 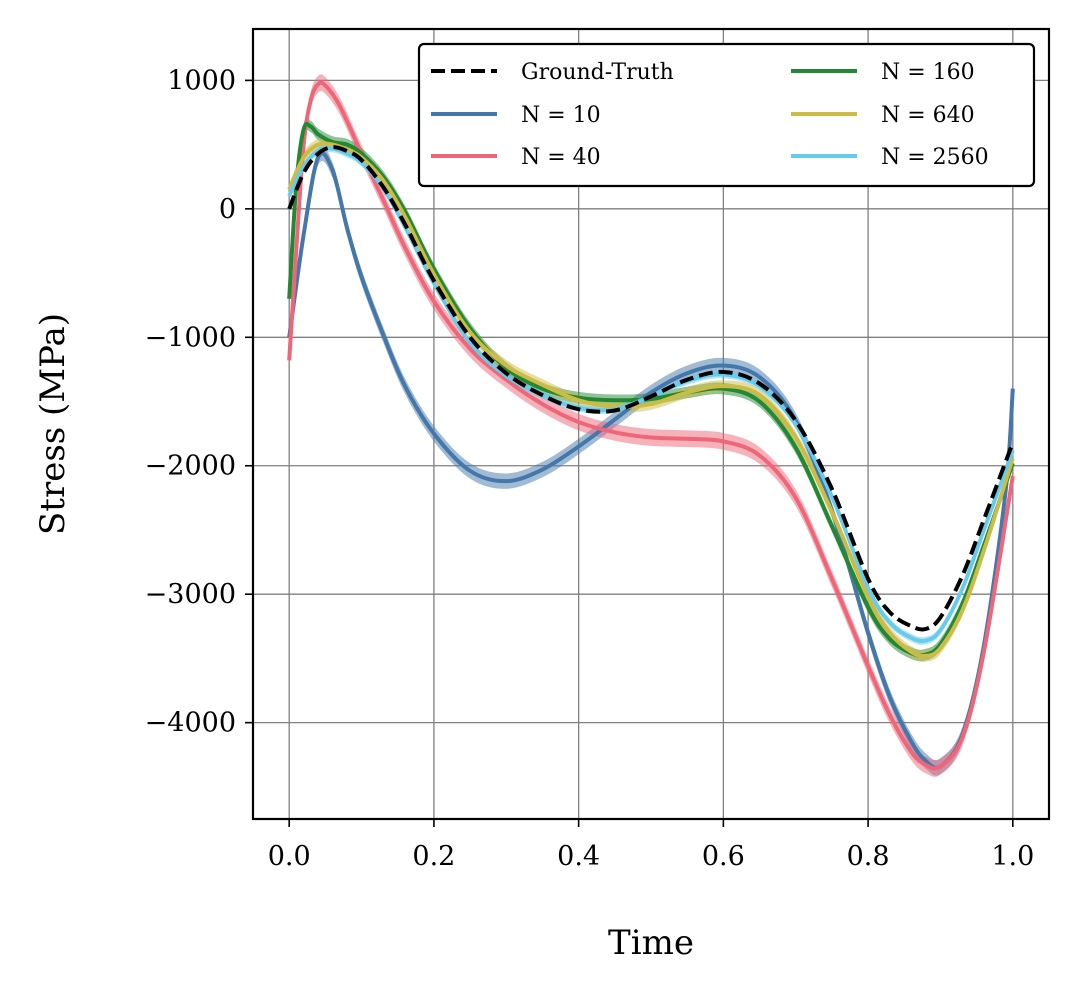 I want to click on x-axis-label: Time, so click(x=651, y=943).